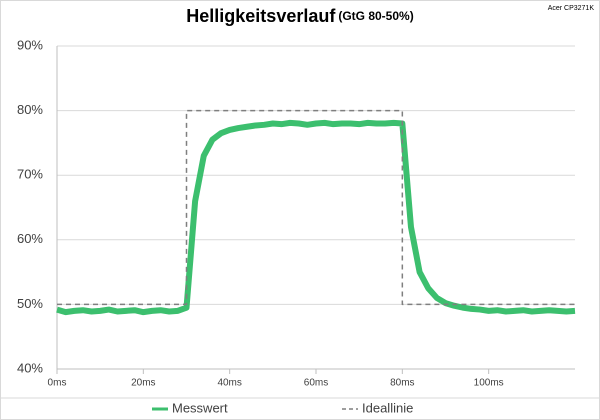 This screenshot has height=420, width=600. Describe the element at coordinates (30, 303) in the screenshot. I see `y-tick-label: 50%` at that location.